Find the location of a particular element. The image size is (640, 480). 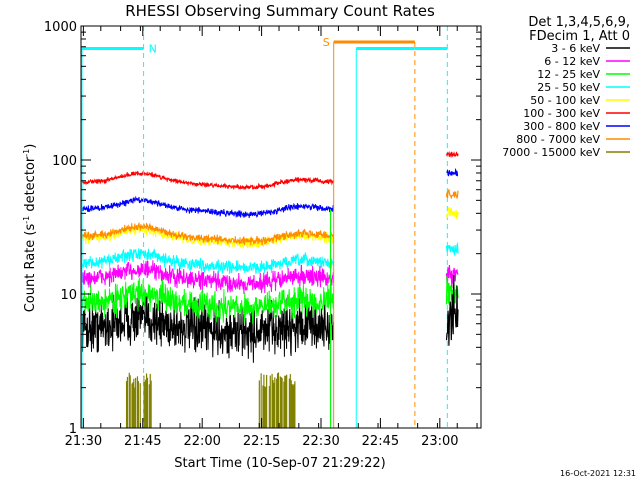

y-tick-label: 10 is located at coordinates (68, 295).